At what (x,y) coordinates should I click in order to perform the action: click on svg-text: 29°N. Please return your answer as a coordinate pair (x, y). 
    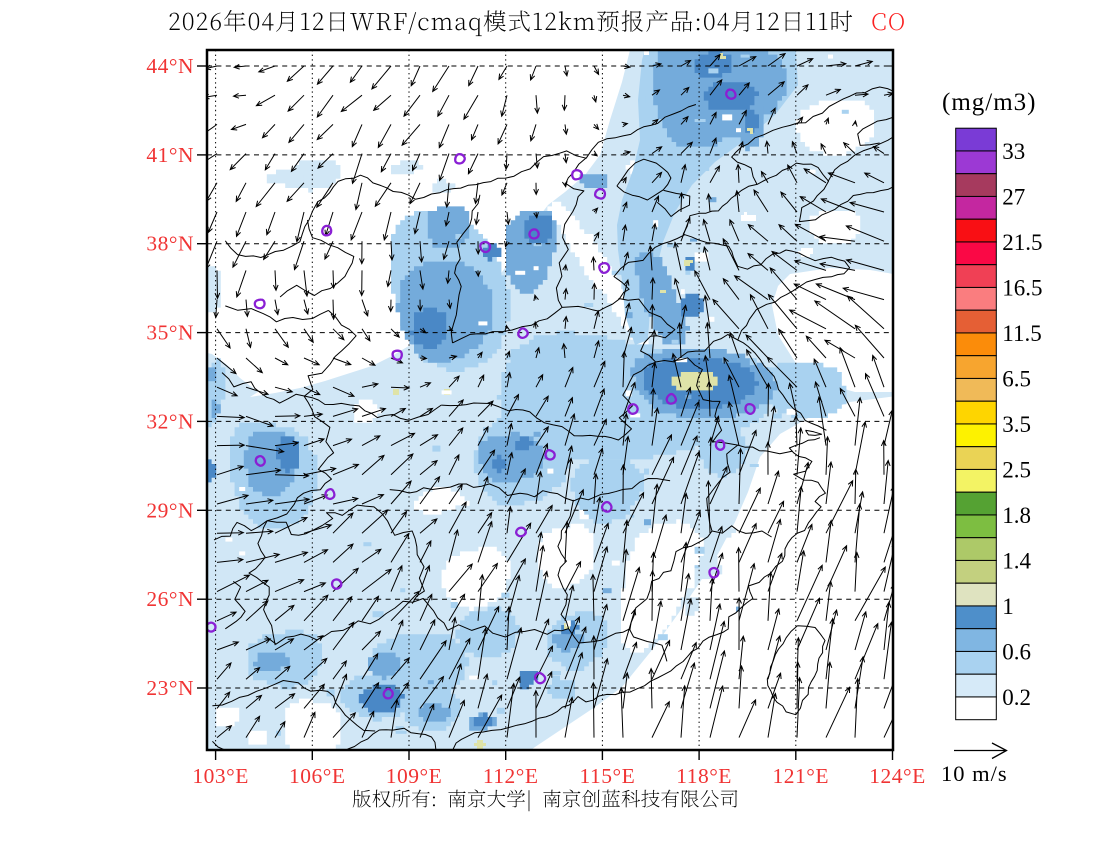
    Looking at the image, I should click on (170, 510).